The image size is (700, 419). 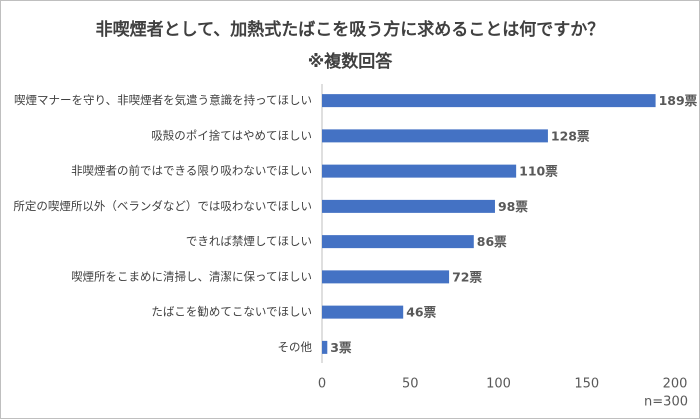 I want to click on value-label: 46票, so click(x=421, y=312).